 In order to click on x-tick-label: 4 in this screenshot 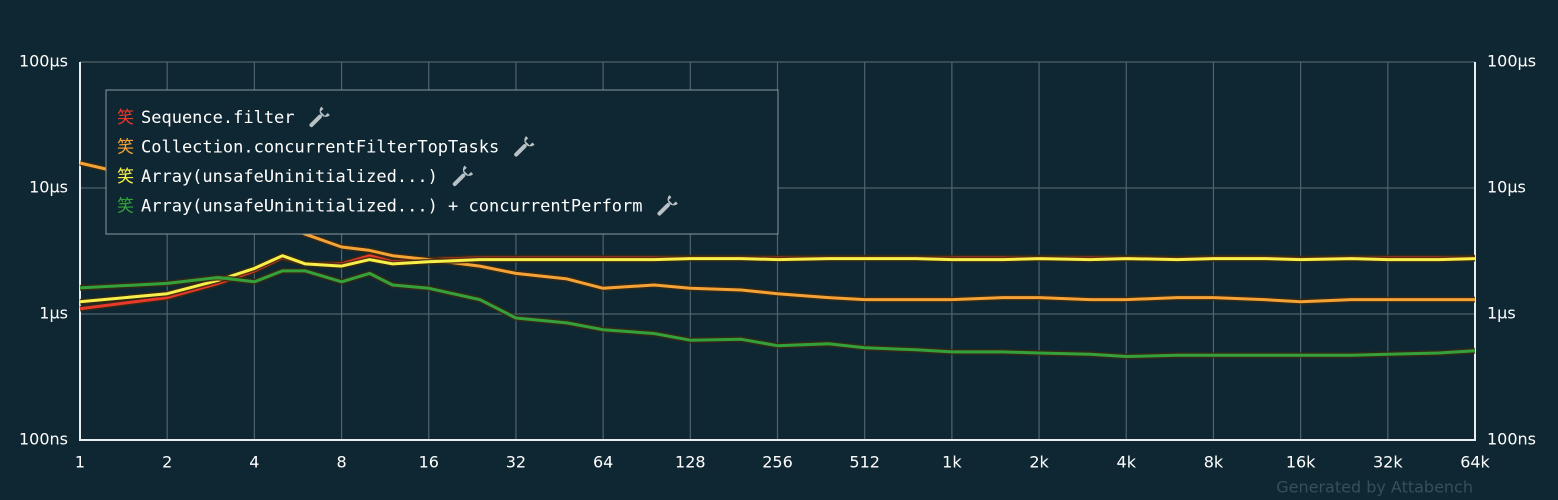, I will do `click(254, 462)`.